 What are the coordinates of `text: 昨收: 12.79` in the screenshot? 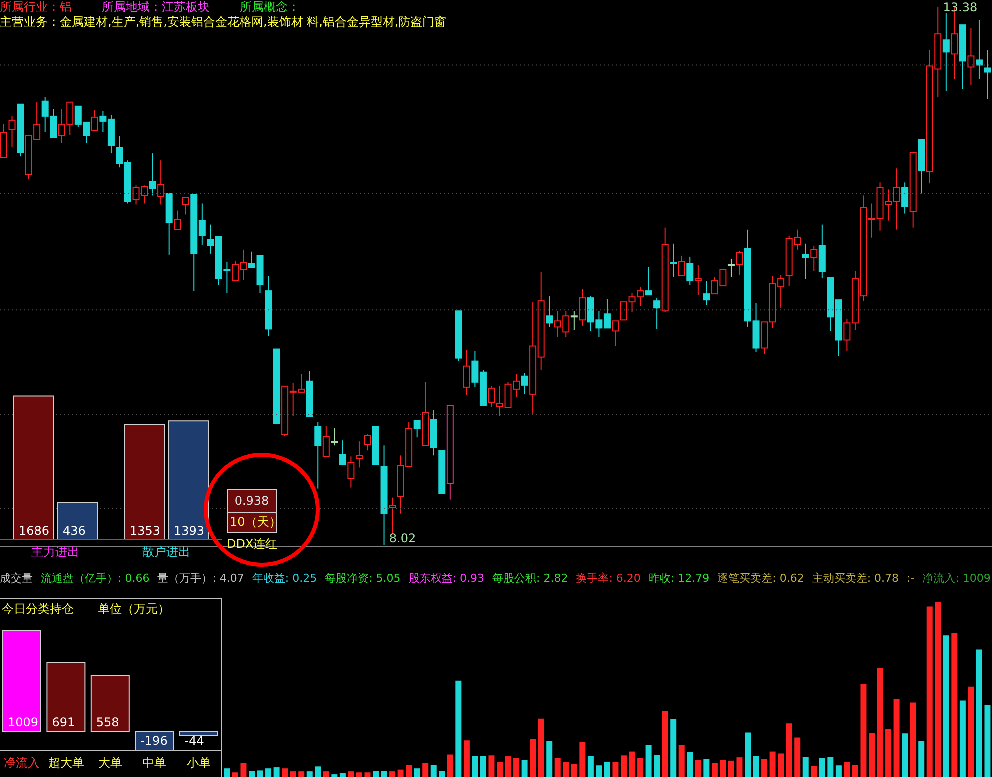 It's located at (679, 578).